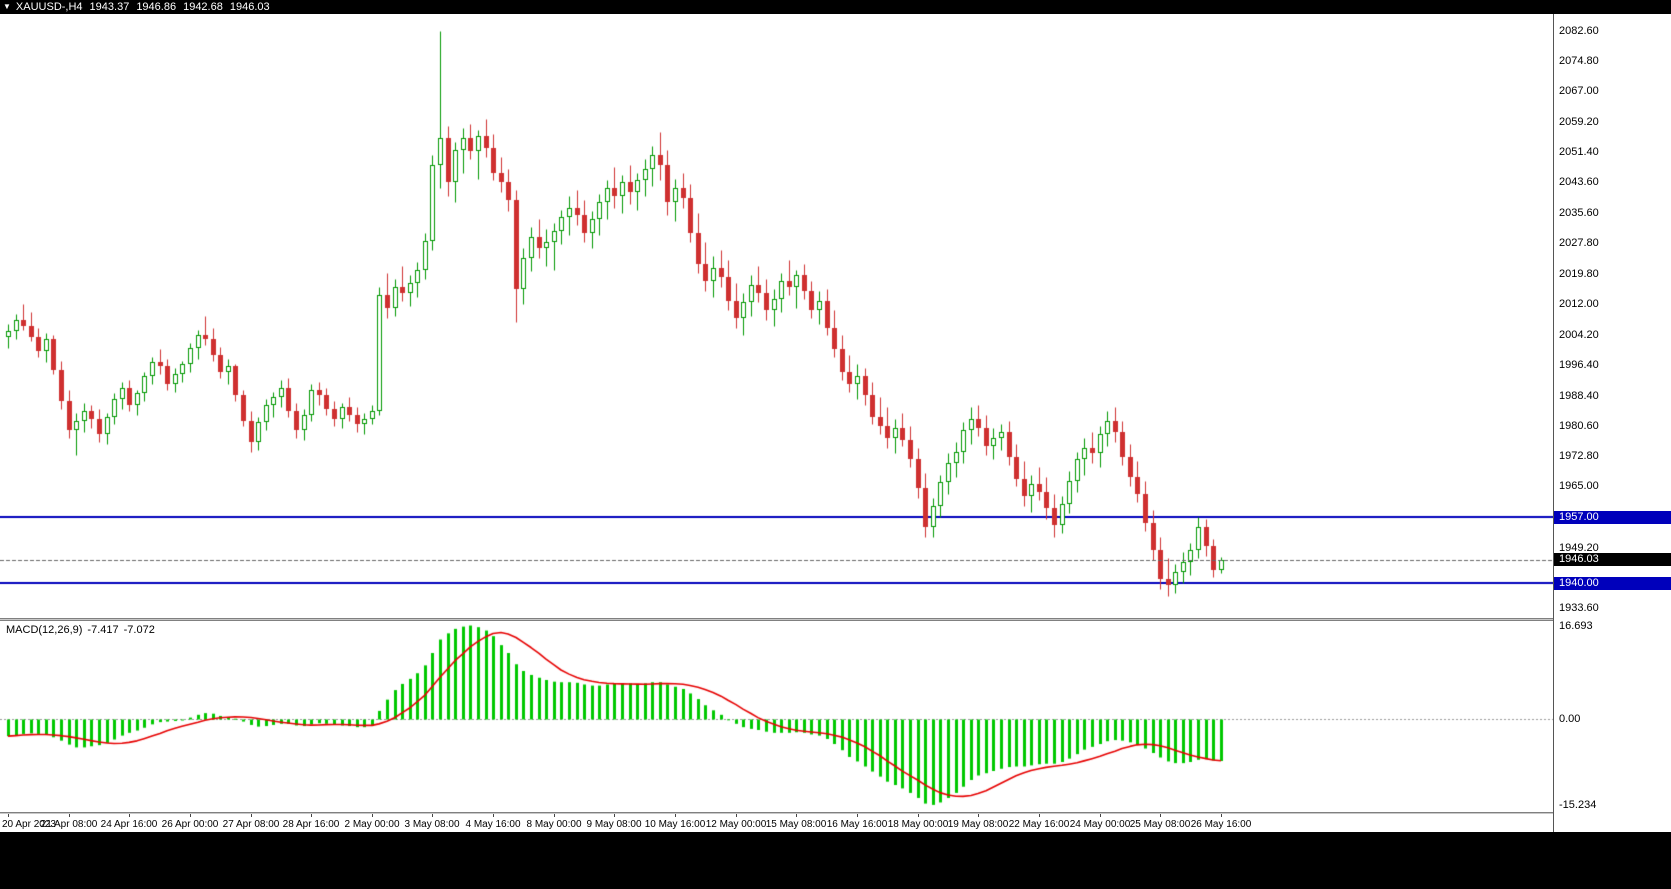 Image resolution: width=1671 pixels, height=889 pixels. I want to click on date-axis-label: 28 Apr 16:00, so click(311, 824).